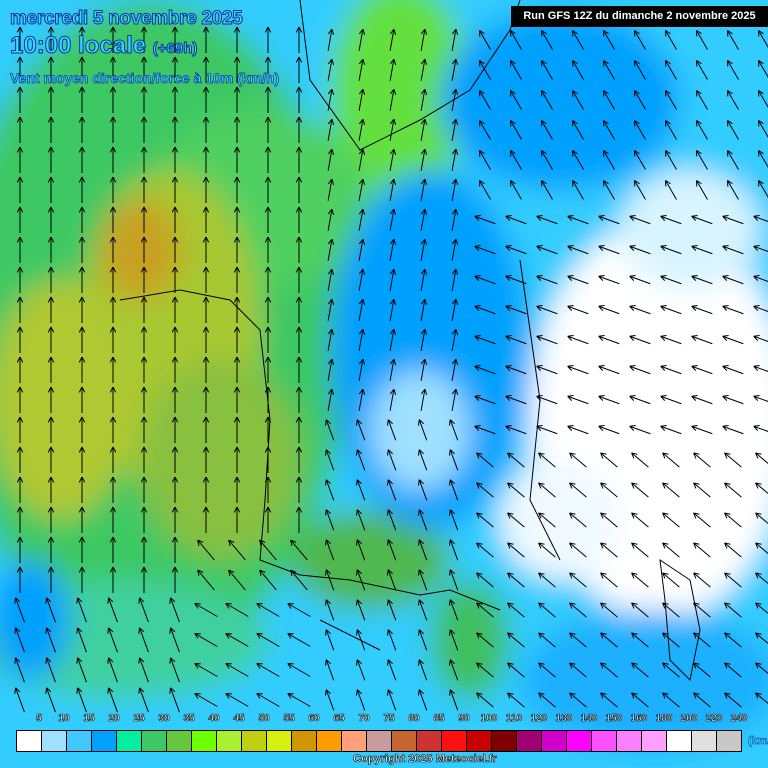  Describe the element at coordinates (689, 719) in the screenshot. I see `legend-label: 200` at that location.